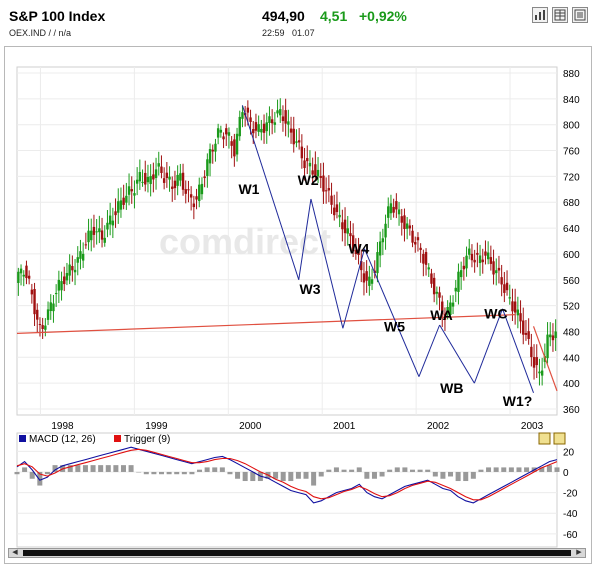 The width and height of the screenshot is (594, 567). What do you see at coordinates (40, 33) in the screenshot?
I see `index-subtitle: OEX.IND / / n/a` at bounding box center [40, 33].